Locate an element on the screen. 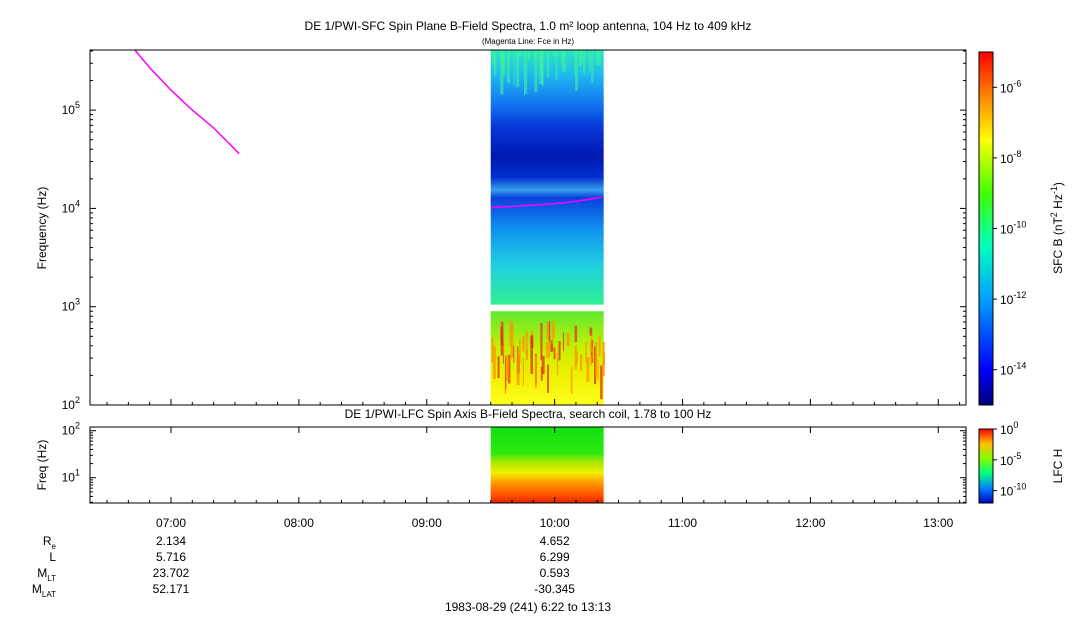 The width and height of the screenshot is (1083, 620). sfc-colorbar-label: SFC B (nT2 Hz-1) is located at coordinates (1057, 228).